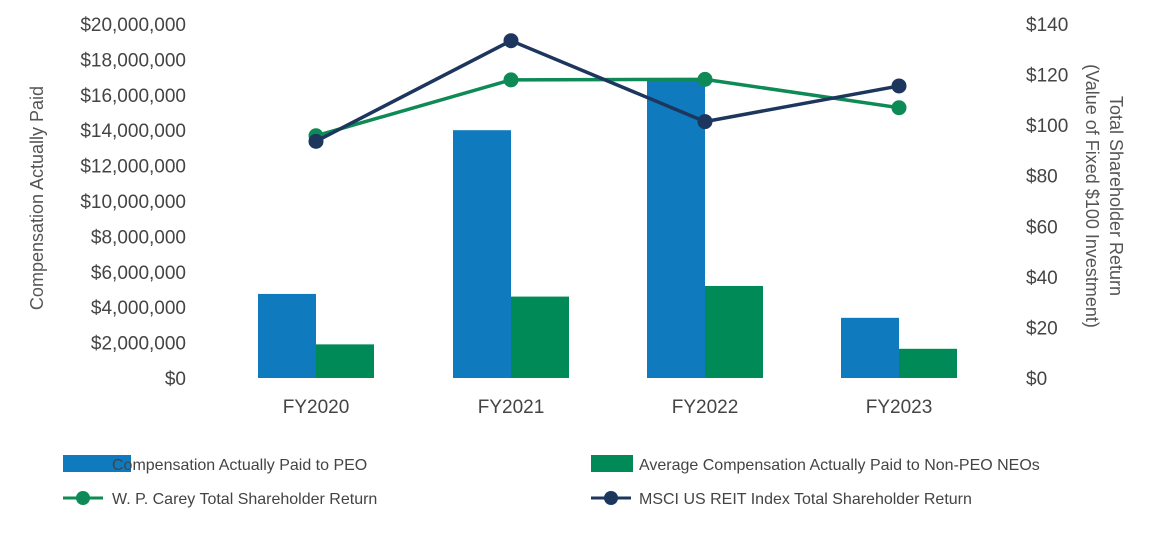 This screenshot has width=1160, height=540. I want to click on right-tick-label: $20, so click(1042, 328).